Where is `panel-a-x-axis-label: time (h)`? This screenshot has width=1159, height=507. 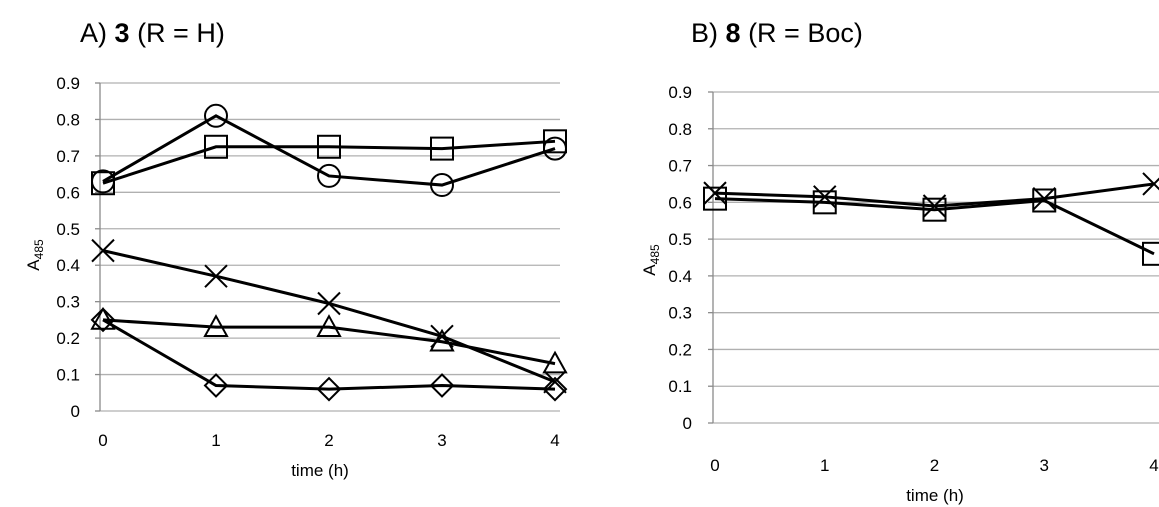
panel-a-x-axis-label: time (h) is located at coordinates (320, 470).